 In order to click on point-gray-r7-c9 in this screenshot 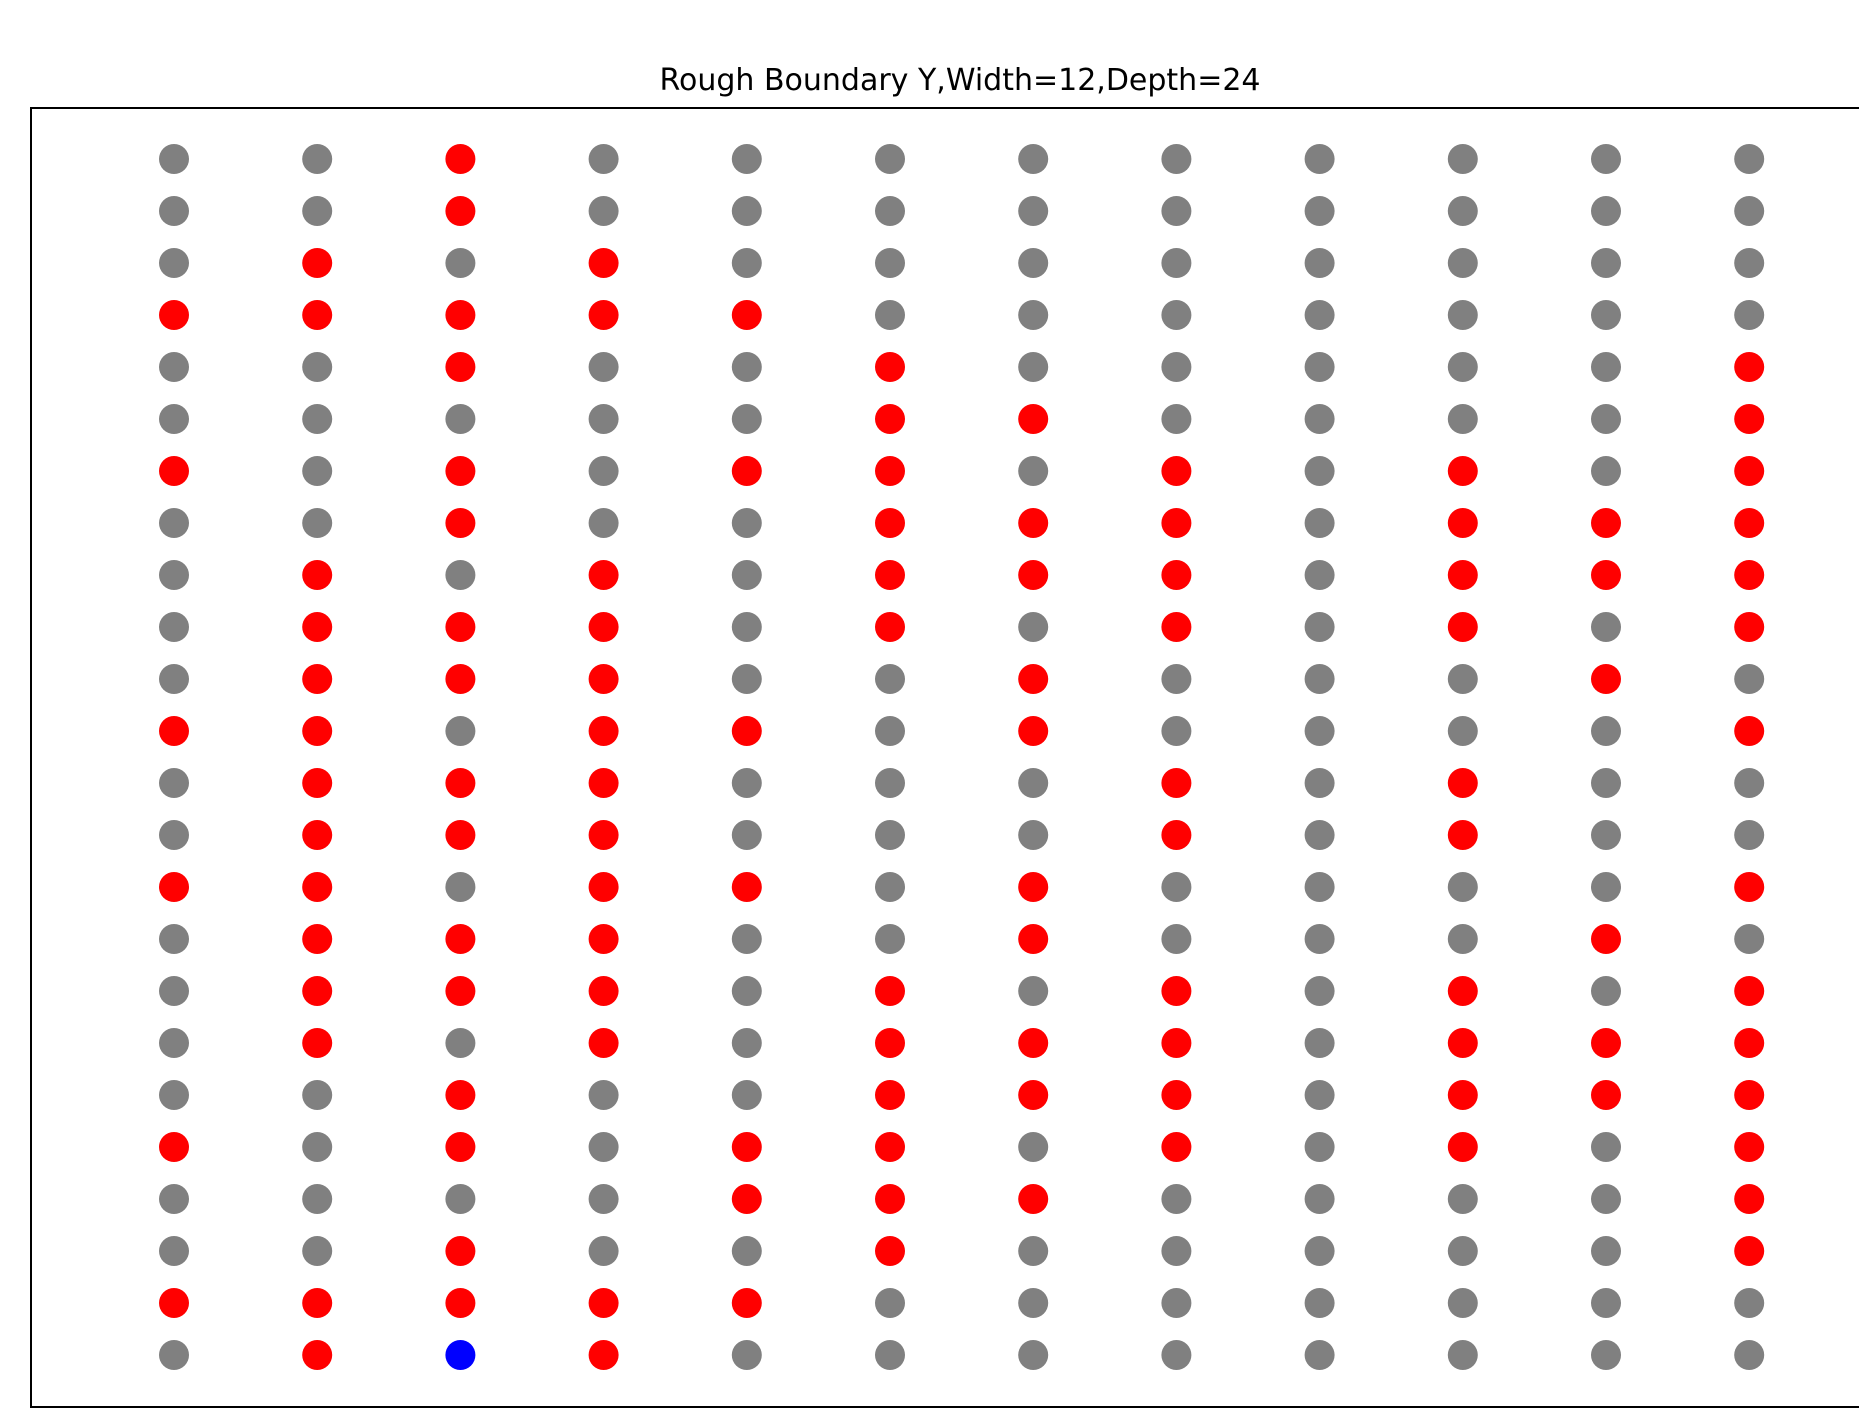, I will do `click(1319, 471)`.